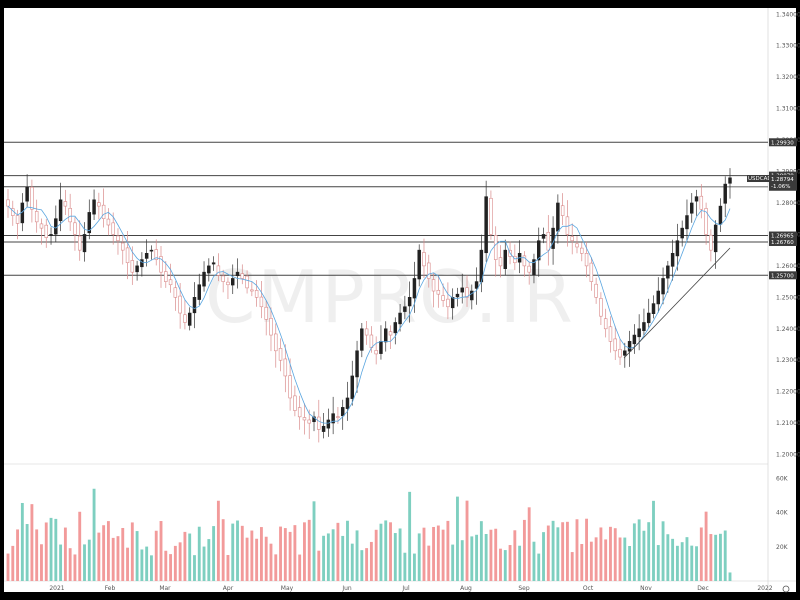 This screenshot has height=600, width=800. Describe the element at coordinates (786, 589) in the screenshot. I see `settings-gear-icon` at that location.